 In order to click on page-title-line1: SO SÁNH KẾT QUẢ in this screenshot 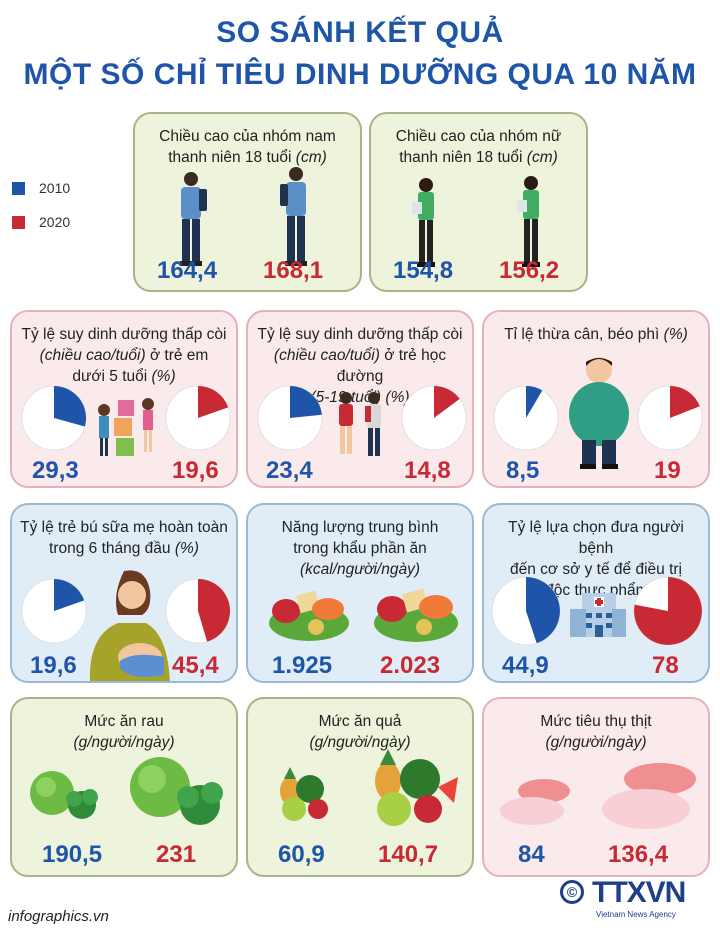, I will do `click(360, 32)`.